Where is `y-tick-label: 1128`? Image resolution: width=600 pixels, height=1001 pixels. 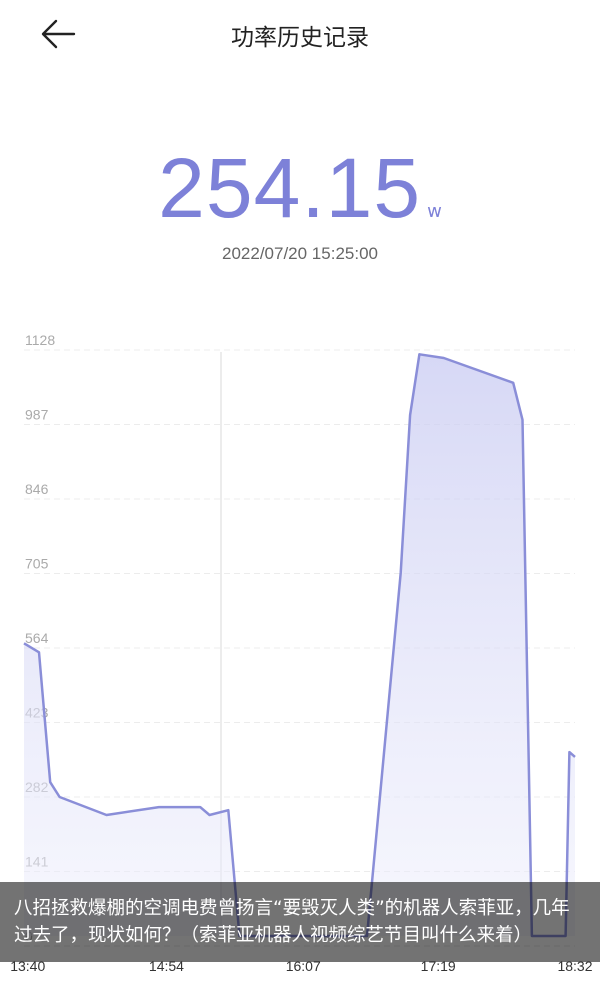 y-tick-label: 1128 is located at coordinates (40, 340).